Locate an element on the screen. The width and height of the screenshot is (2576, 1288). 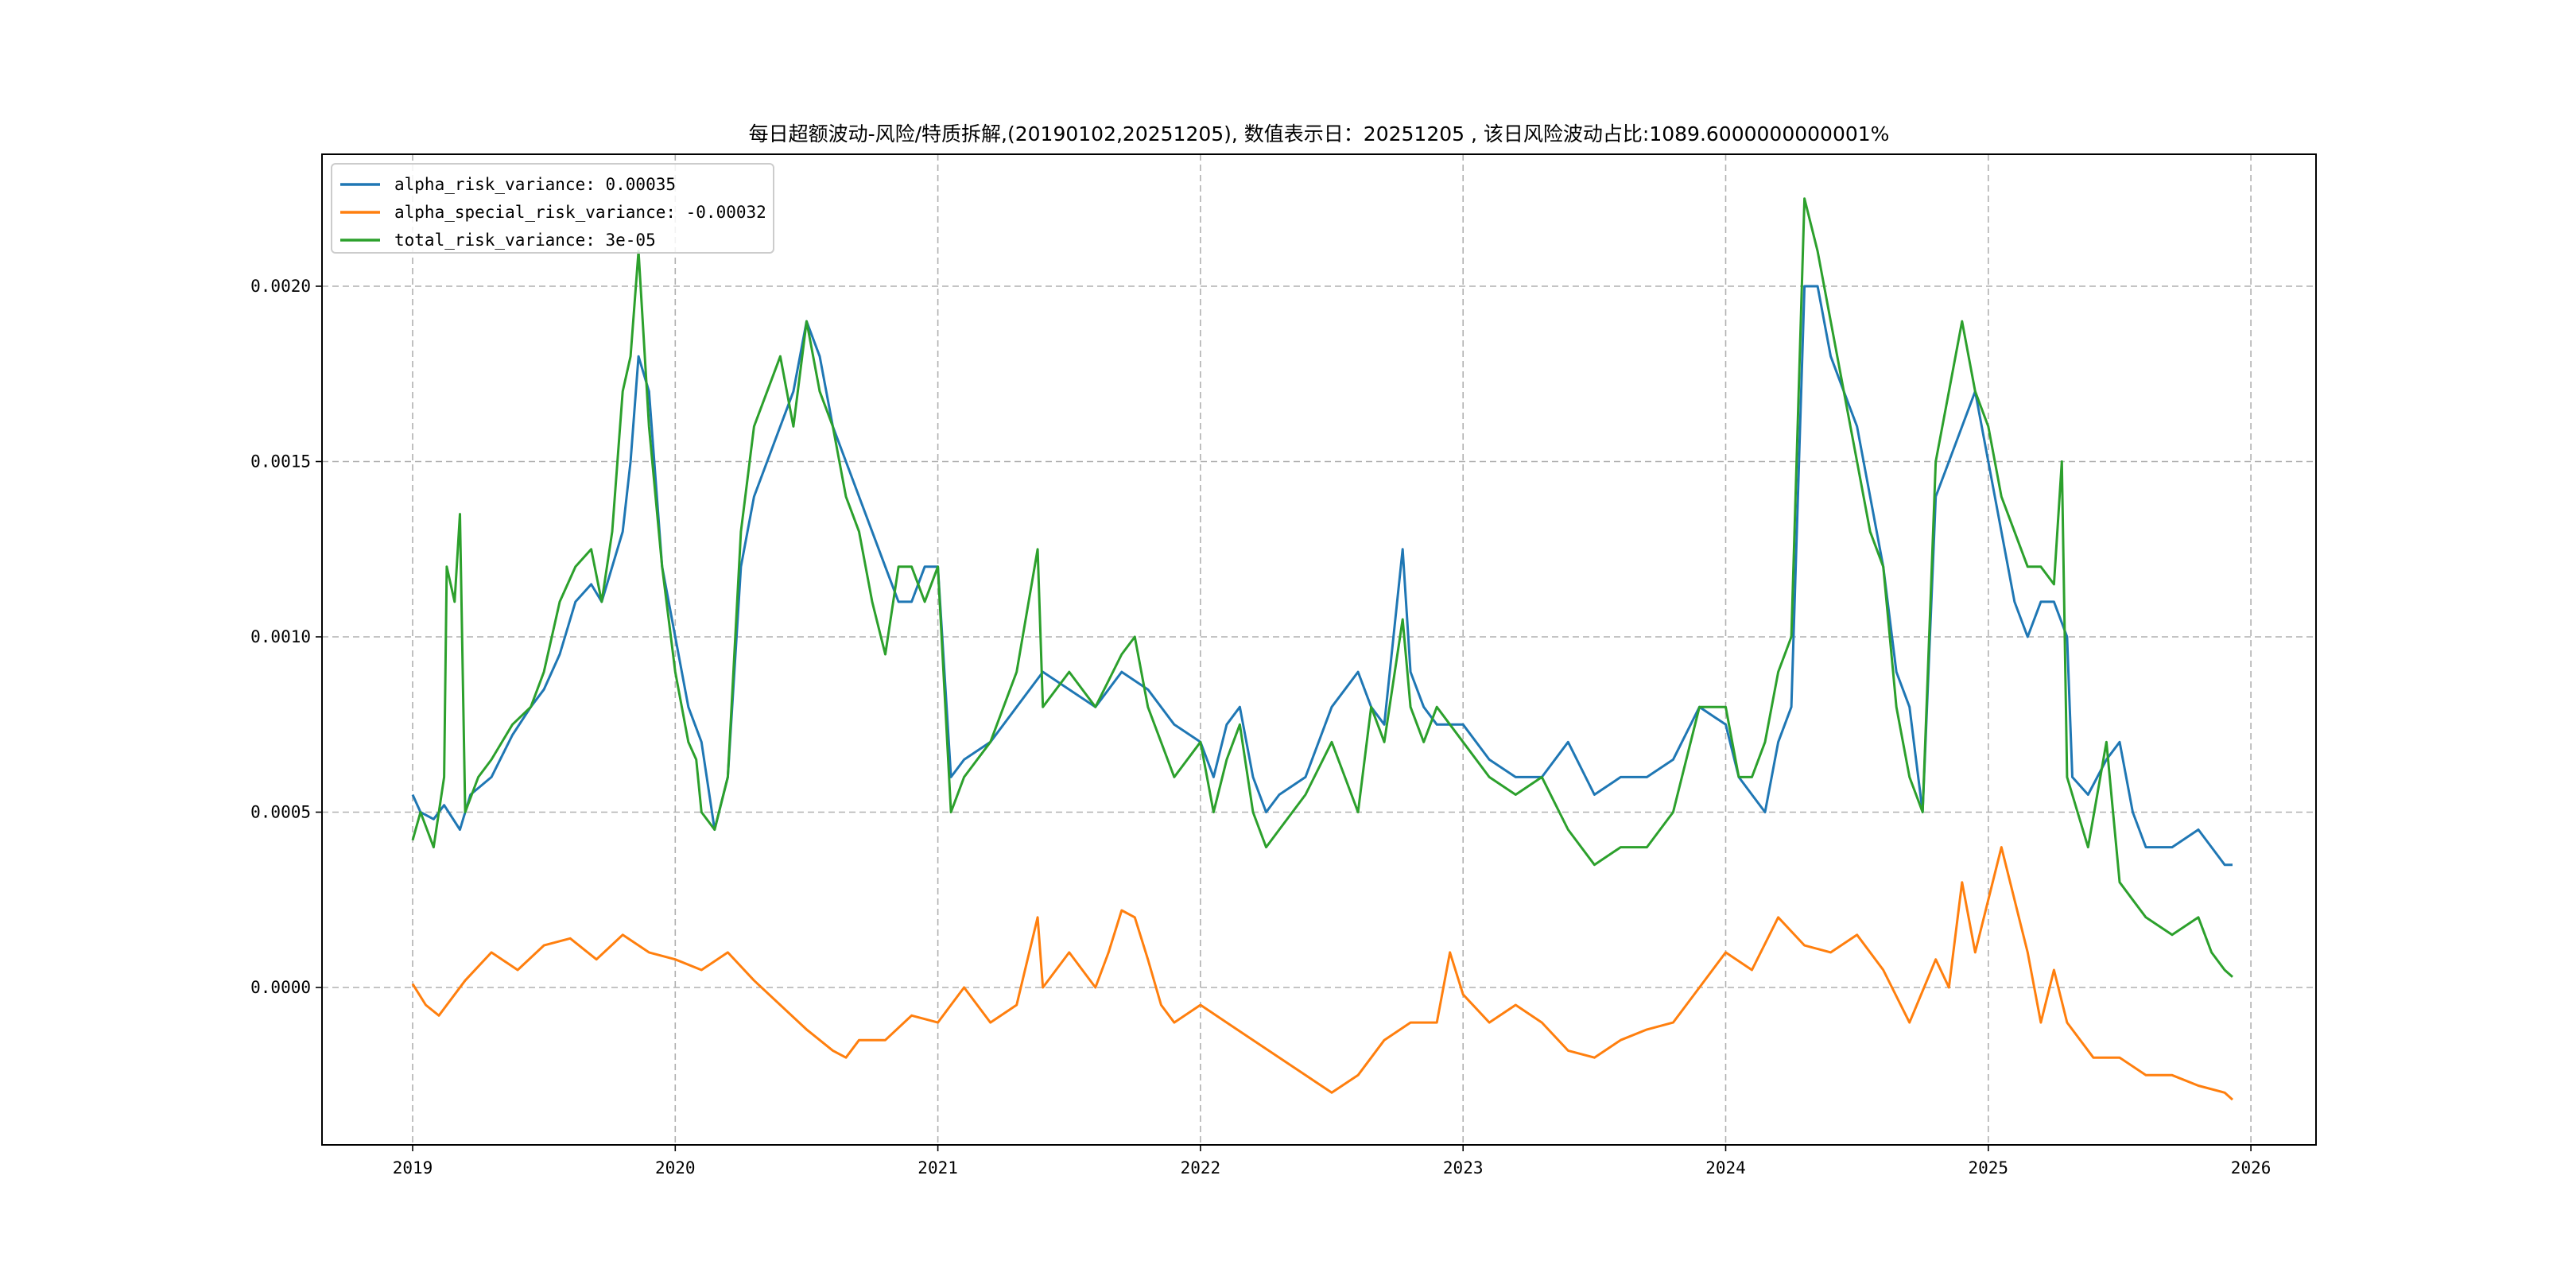
x-tick-label: 2022 is located at coordinates (1201, 1167).